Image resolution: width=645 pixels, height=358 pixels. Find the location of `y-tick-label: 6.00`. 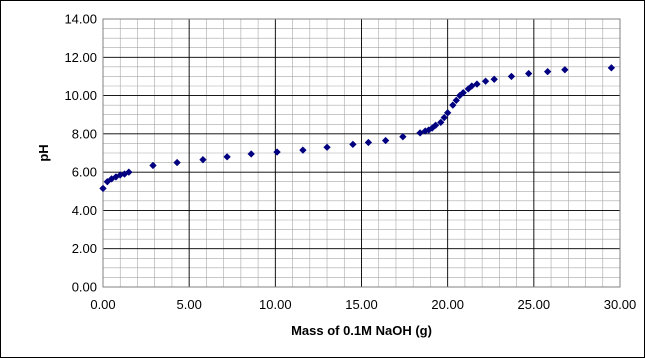

y-tick-label: 6.00 is located at coordinates (84, 172).